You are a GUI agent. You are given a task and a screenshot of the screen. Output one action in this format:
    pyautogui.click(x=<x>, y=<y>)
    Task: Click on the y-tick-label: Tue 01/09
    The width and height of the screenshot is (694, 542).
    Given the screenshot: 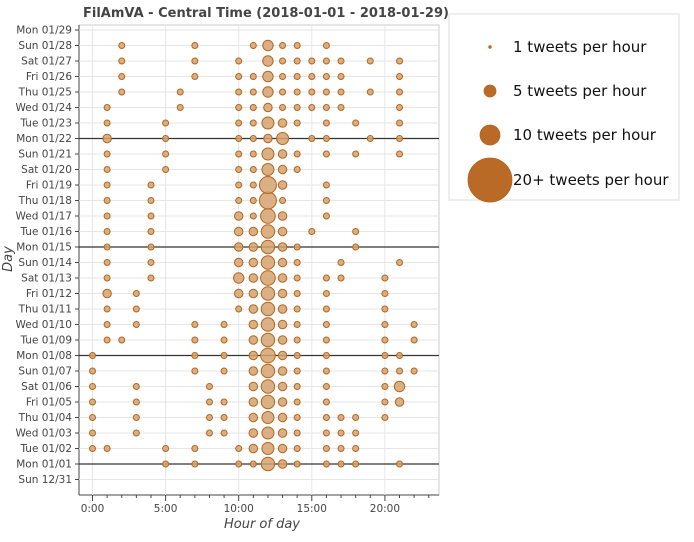 What is the action you would take?
    pyautogui.click(x=45, y=341)
    